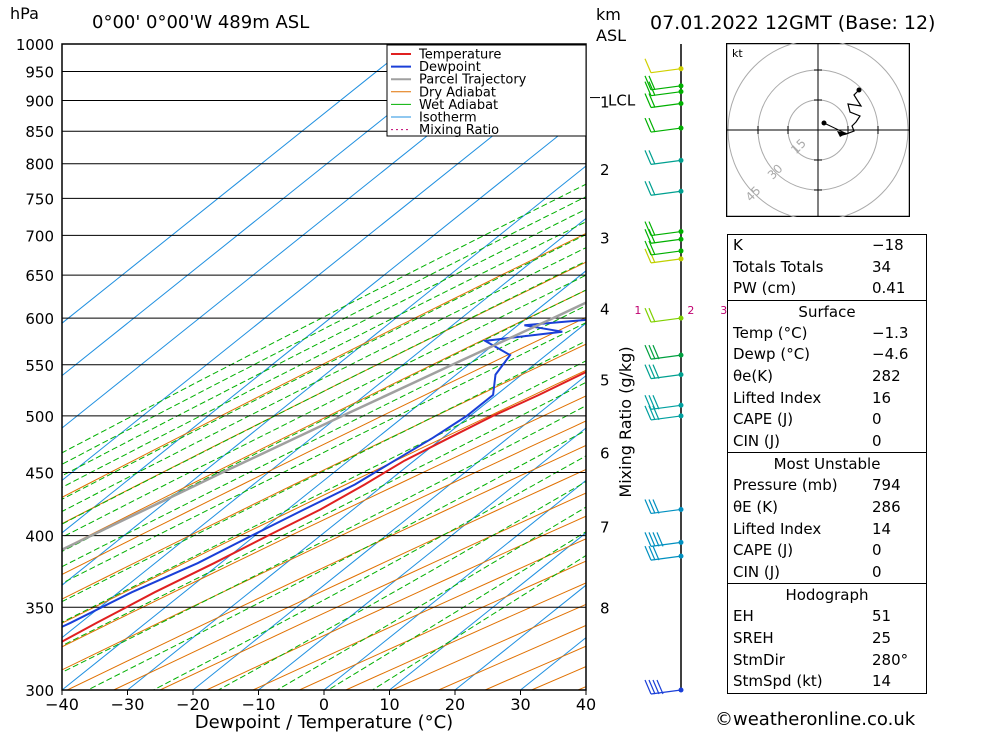 Image resolution: width=1000 pixels, height=733 pixels. What do you see at coordinates (827, 530) in the screenshot?
I see `most-unstable-row: Lifted Index 14` at bounding box center [827, 530].